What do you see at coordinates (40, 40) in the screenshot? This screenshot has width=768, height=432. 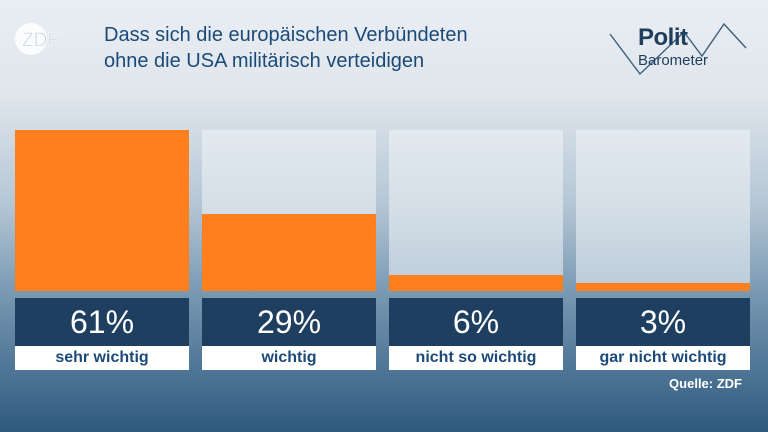 I see `zdf-logo-text: ZDF` at bounding box center [40, 40].